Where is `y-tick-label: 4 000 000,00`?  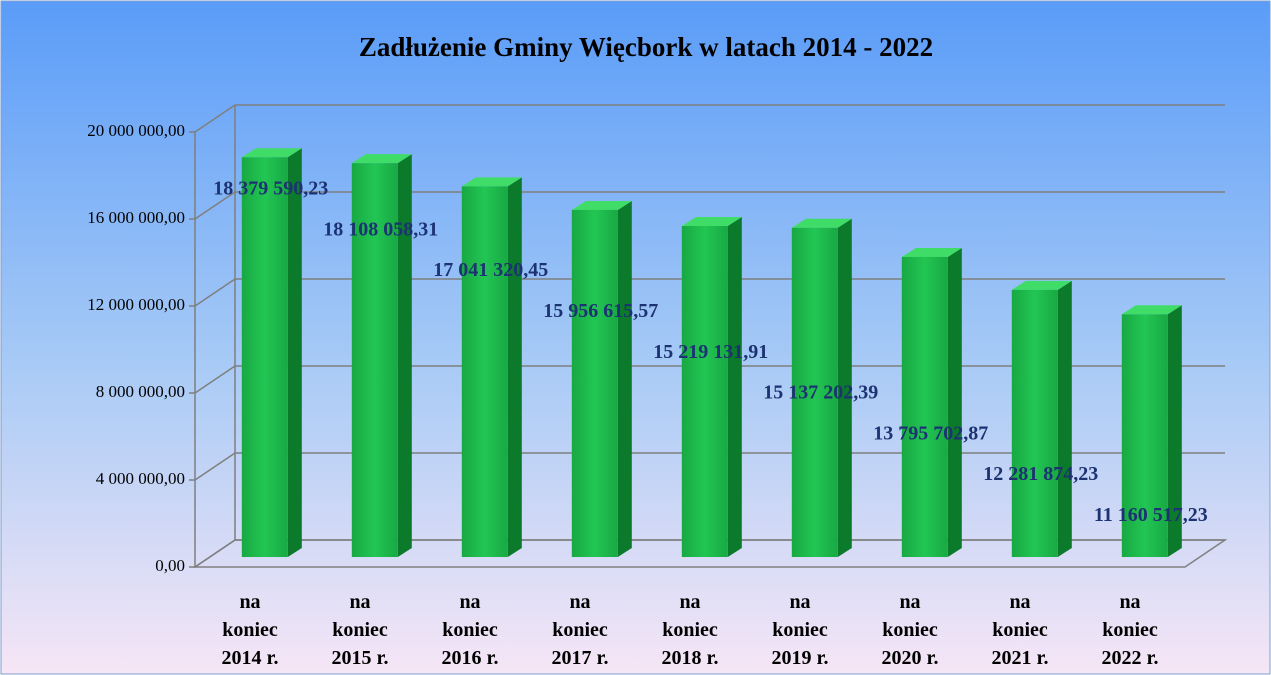
y-tick-label: 4 000 000,00 is located at coordinates (140, 478).